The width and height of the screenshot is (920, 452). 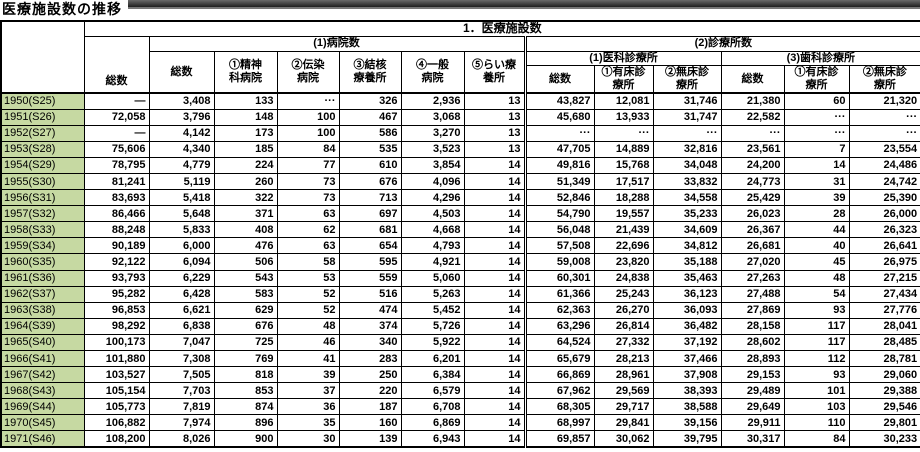 What do you see at coordinates (42, 181) in the screenshot?
I see `year-cell: 1955(S30)` at bounding box center [42, 181].